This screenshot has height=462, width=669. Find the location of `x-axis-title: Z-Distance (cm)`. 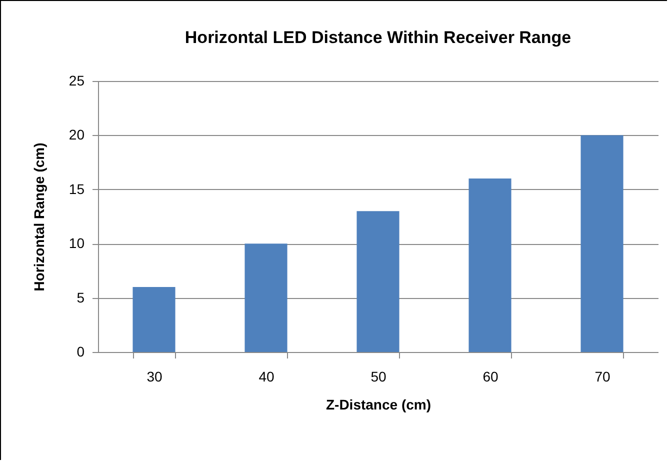

x-axis-title: Z-Distance (cm) is located at coordinates (379, 404).